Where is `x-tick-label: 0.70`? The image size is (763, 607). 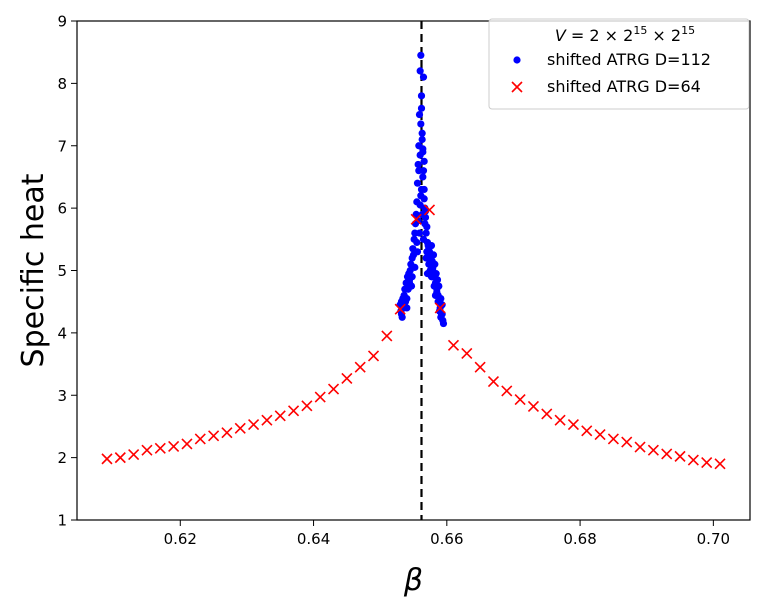 x-tick-label: 0.70 is located at coordinates (713, 539).